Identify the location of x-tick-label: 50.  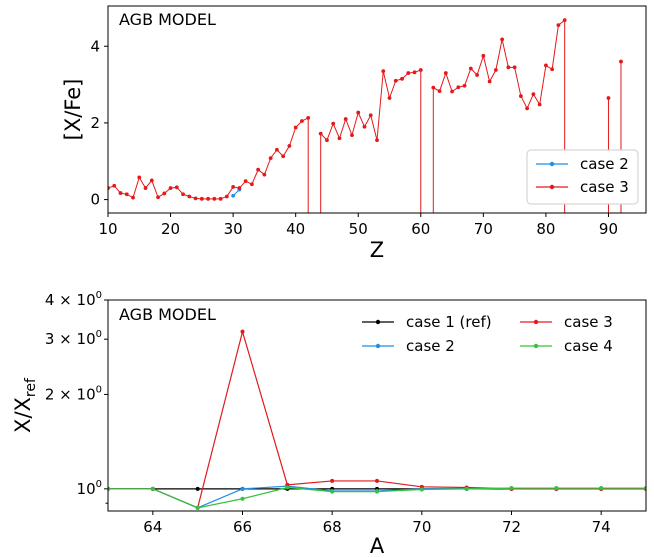
(358, 229).